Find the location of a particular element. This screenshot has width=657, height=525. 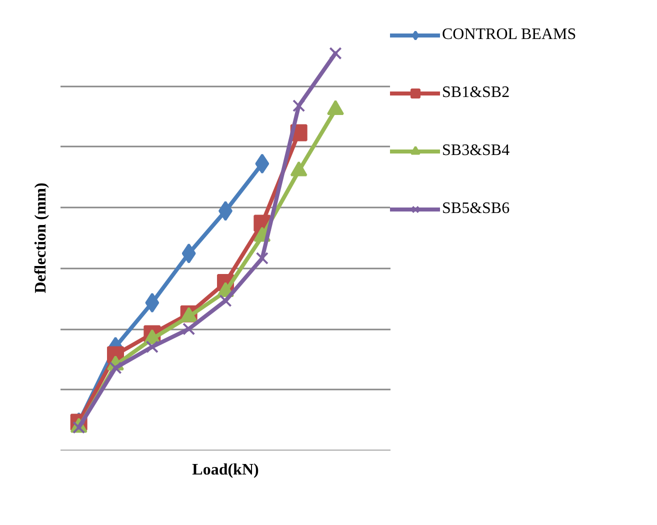

legend-label: SB1&SB2 is located at coordinates (476, 93).